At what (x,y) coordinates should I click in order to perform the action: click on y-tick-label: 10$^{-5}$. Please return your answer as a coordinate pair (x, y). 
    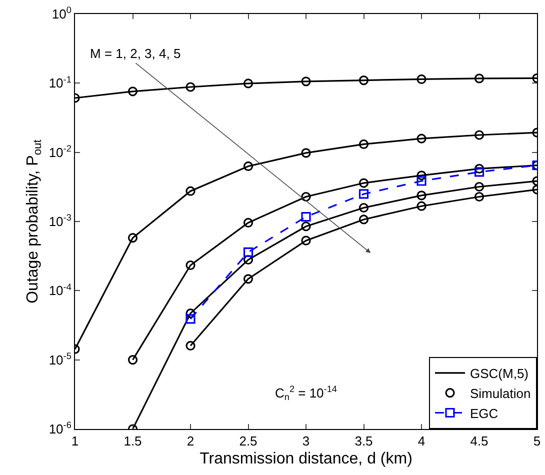
    Looking at the image, I should click on (60, 359).